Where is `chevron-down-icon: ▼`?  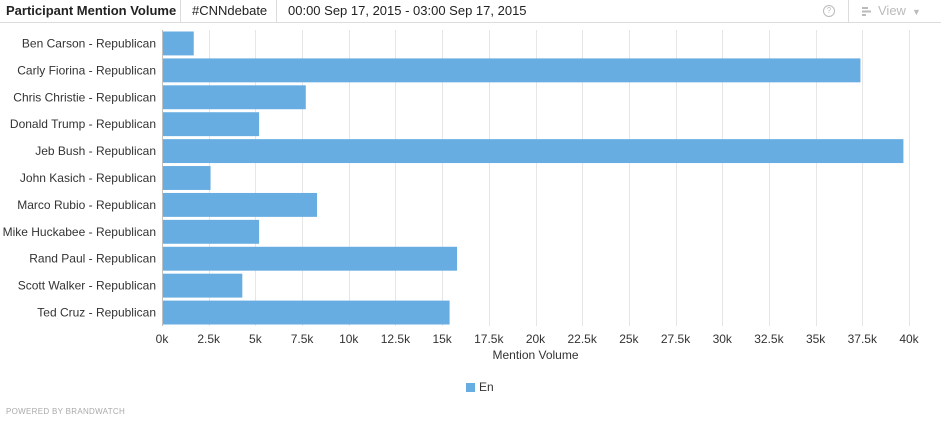 chevron-down-icon: ▼ is located at coordinates (916, 11).